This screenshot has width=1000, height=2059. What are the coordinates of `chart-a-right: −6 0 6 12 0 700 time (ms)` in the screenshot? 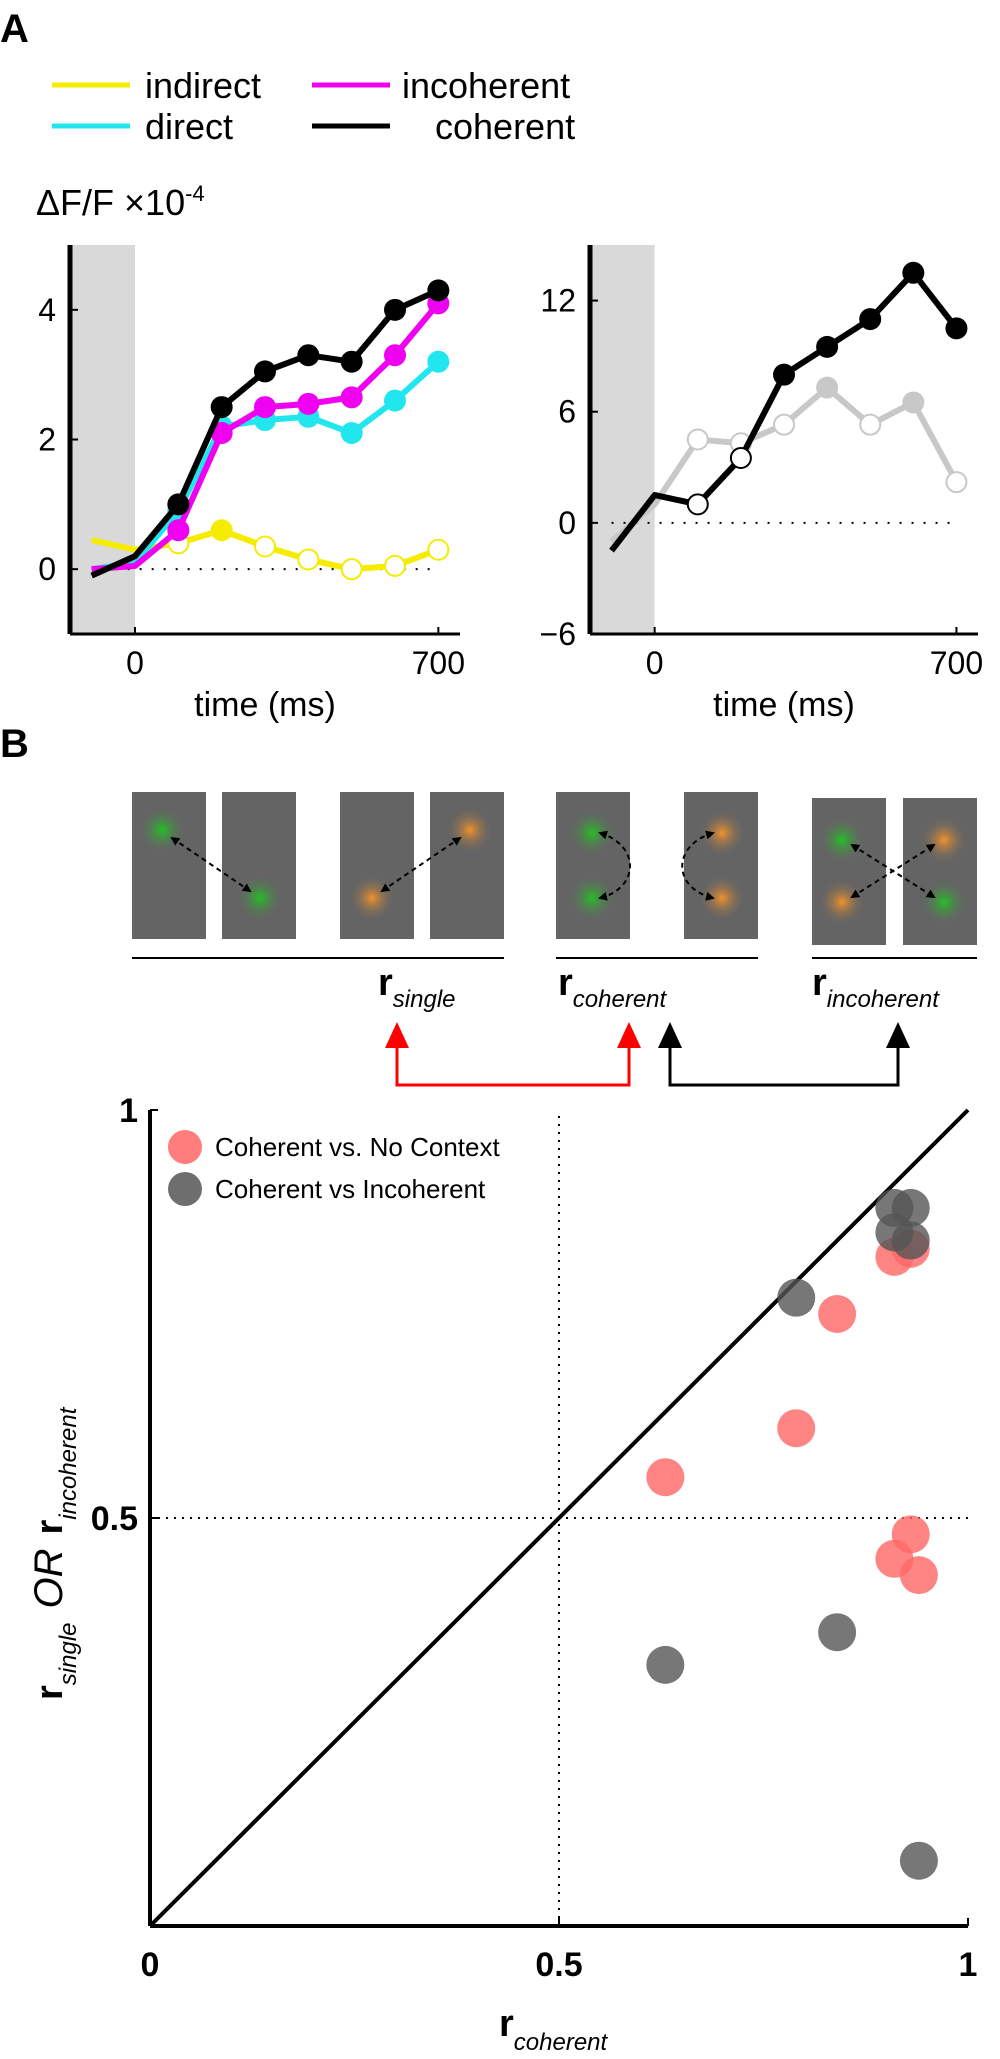 It's located at (761, 484).